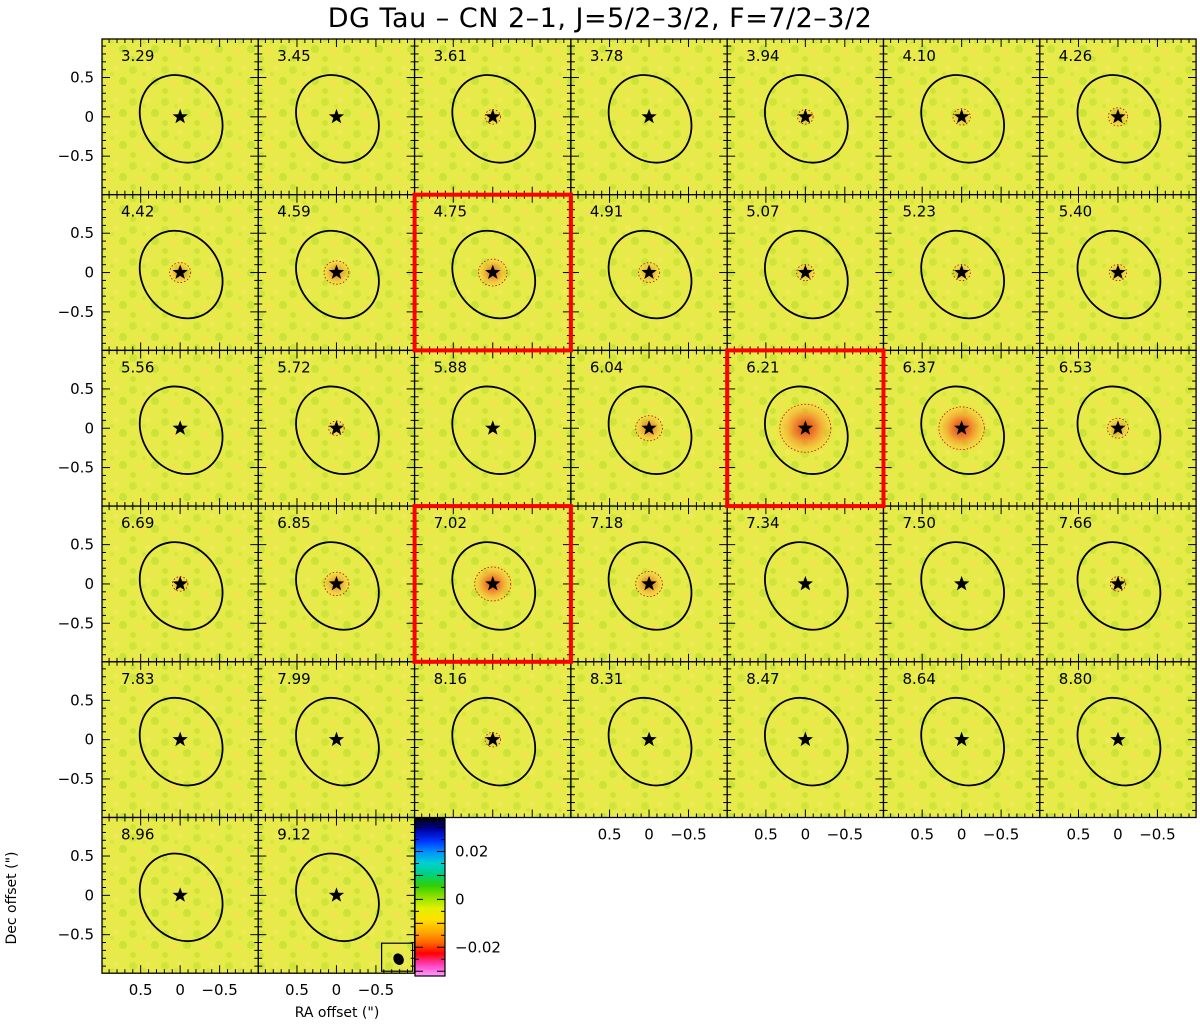 The height and width of the screenshot is (1025, 1200). What do you see at coordinates (478, 947) in the screenshot?
I see `colorbar-tick-label: −0.02` at bounding box center [478, 947].